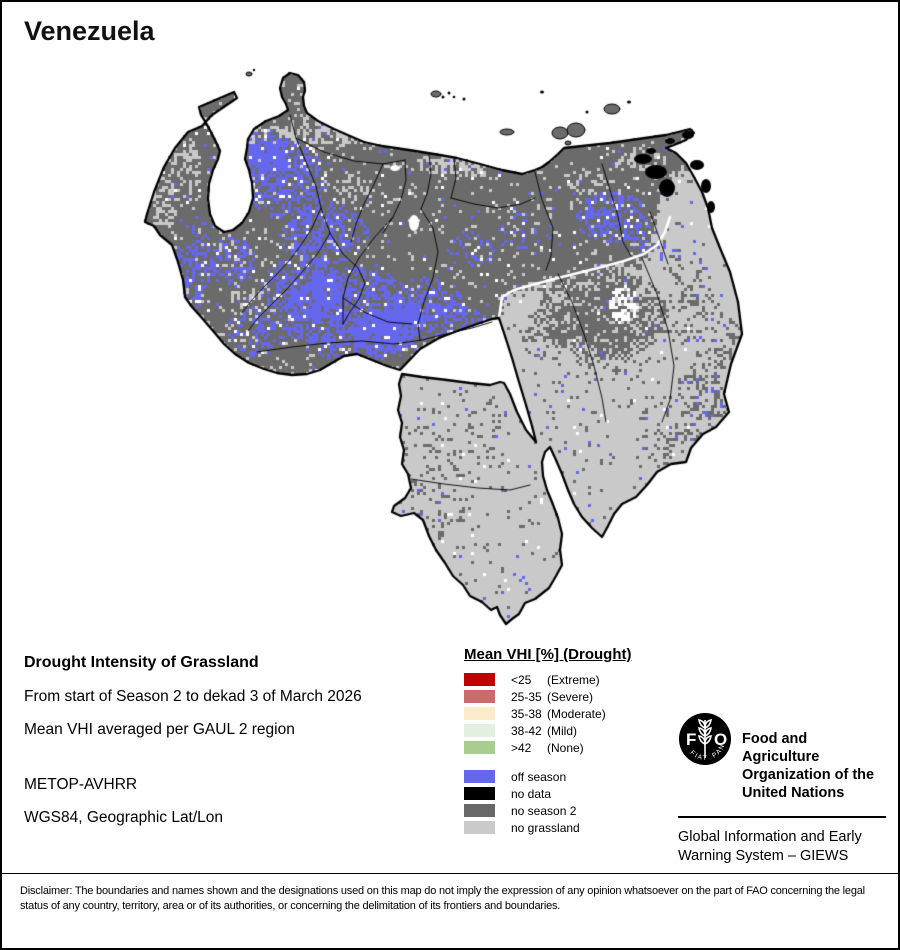  I want to click on legend-value: 25-35, so click(526, 696).